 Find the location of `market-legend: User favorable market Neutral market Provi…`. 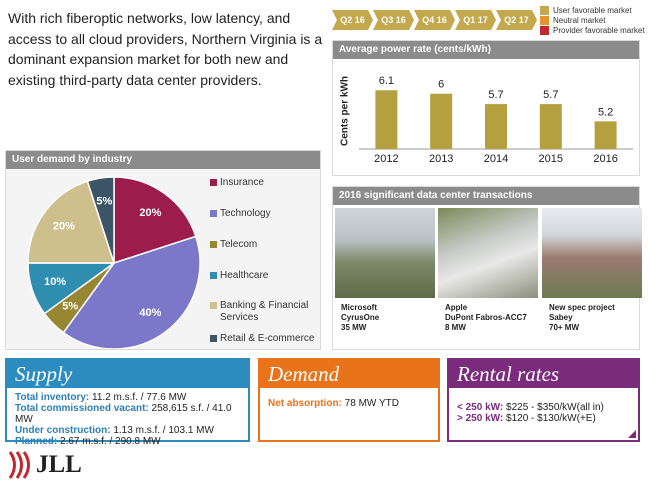

market-legend: User favorable market Neutral market Provi… is located at coordinates (592, 20).